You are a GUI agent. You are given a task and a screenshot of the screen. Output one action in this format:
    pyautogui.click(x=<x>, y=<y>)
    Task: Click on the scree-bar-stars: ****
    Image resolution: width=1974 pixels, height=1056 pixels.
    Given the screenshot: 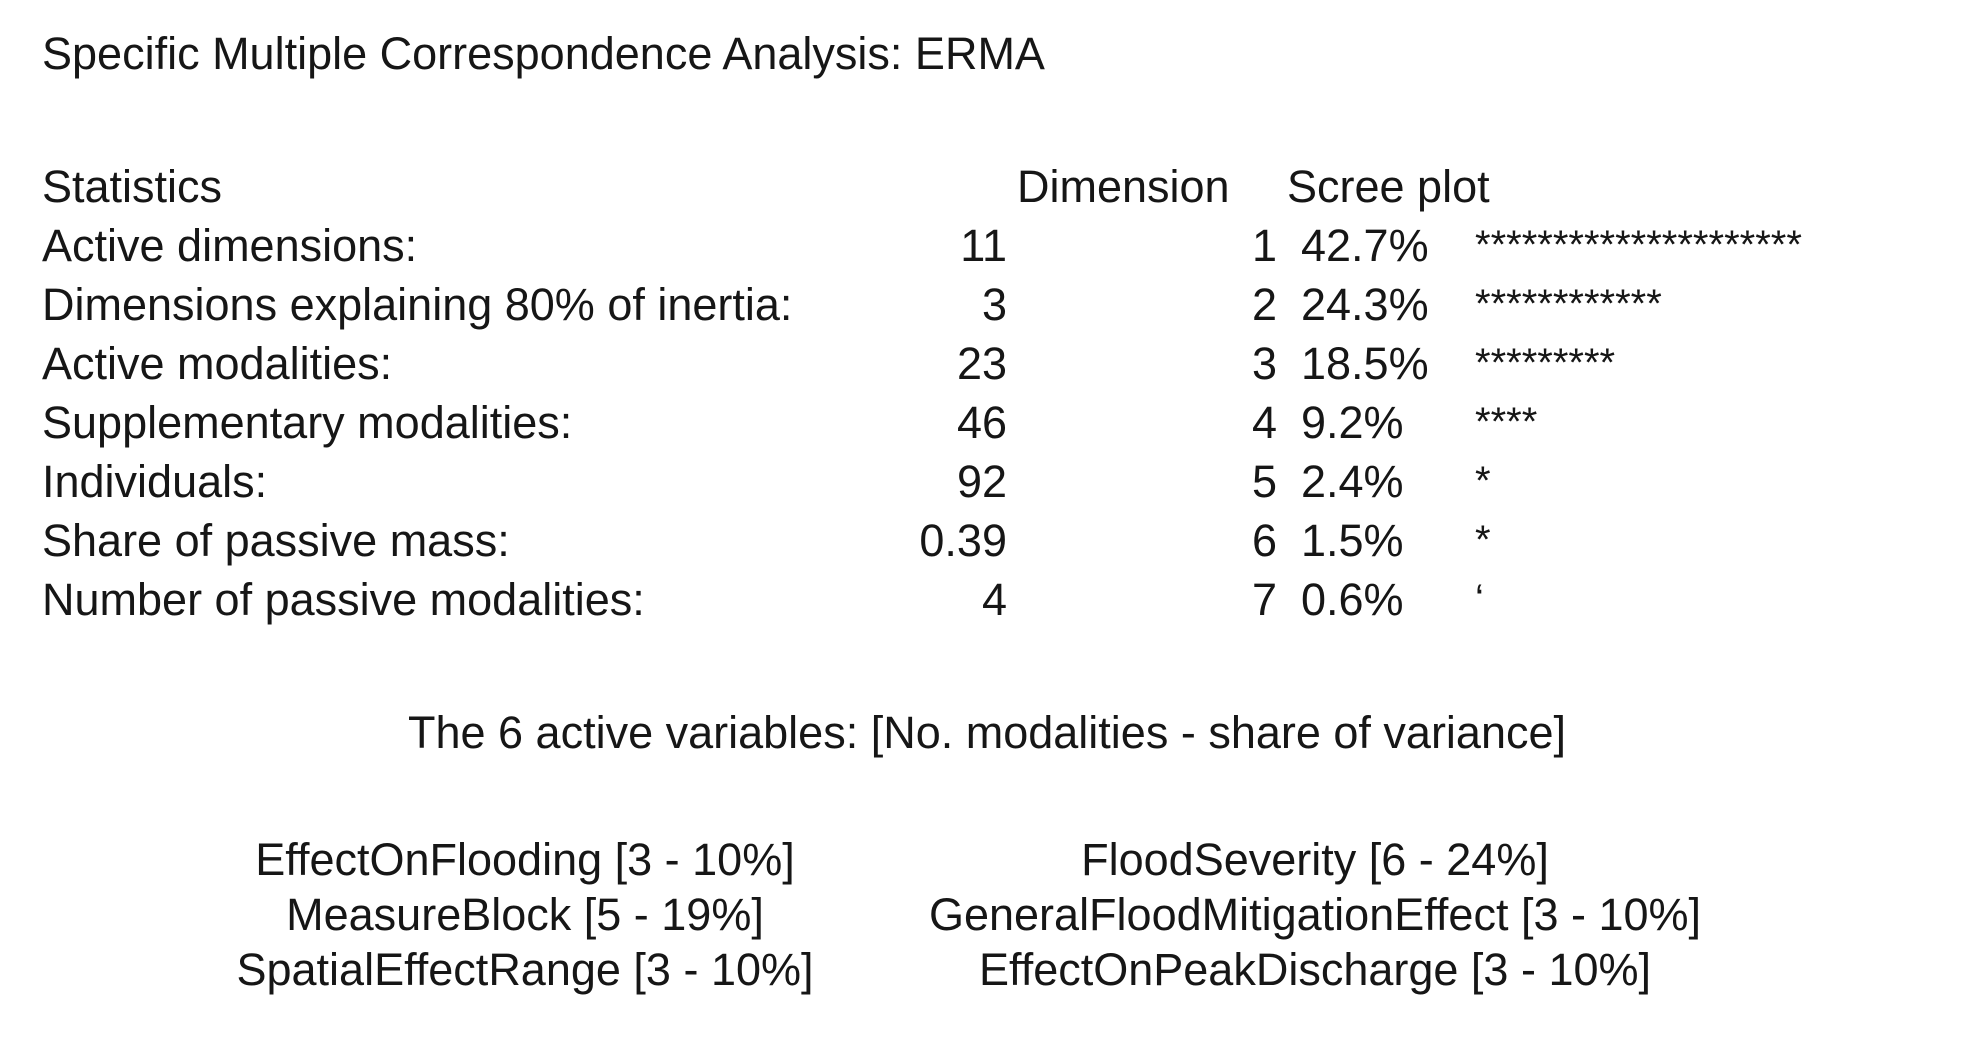 What is the action you would take?
    pyautogui.click(x=1506, y=422)
    